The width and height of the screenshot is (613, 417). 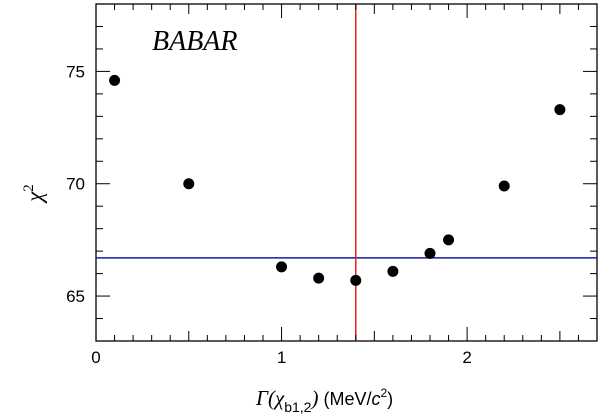 I want to click on x-axis-label-unit-c: c, so click(x=375, y=399).